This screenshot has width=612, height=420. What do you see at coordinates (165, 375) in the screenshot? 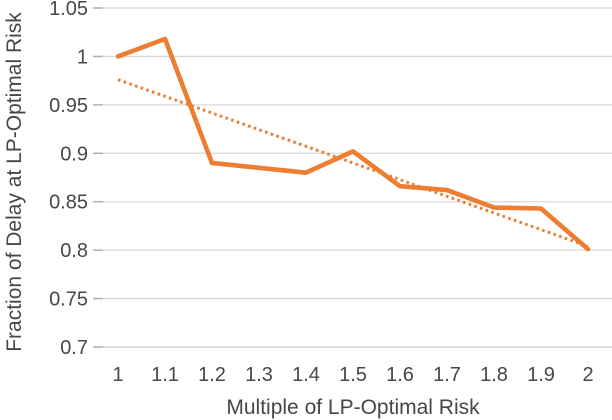
I see `x-tick-label: 1.1` at bounding box center [165, 375].